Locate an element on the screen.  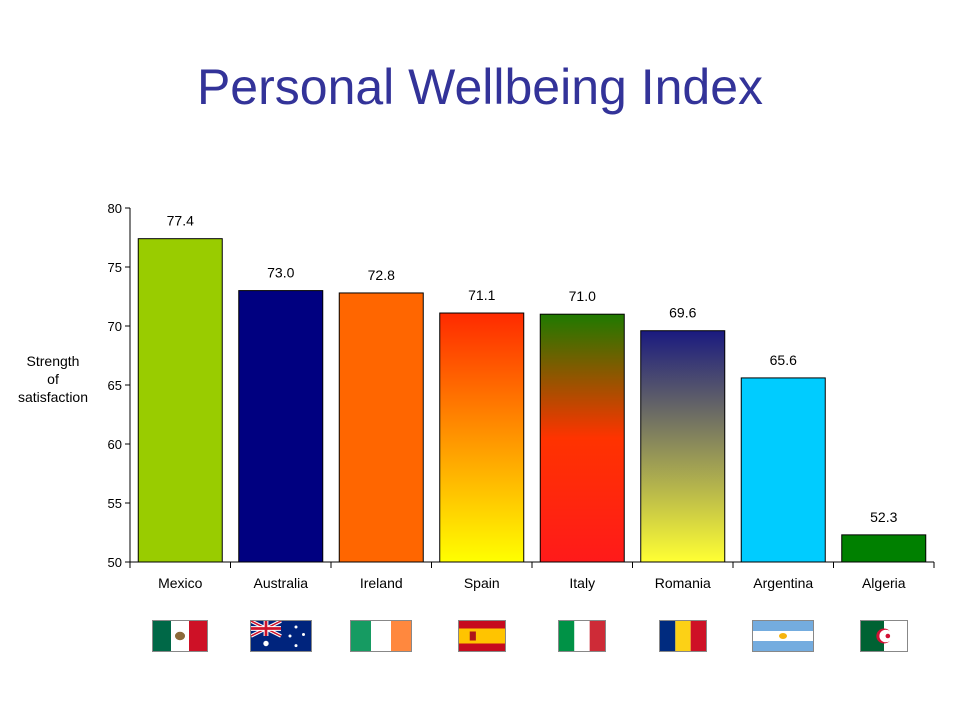
x-tick-label: Ireland is located at coordinates (381, 583).